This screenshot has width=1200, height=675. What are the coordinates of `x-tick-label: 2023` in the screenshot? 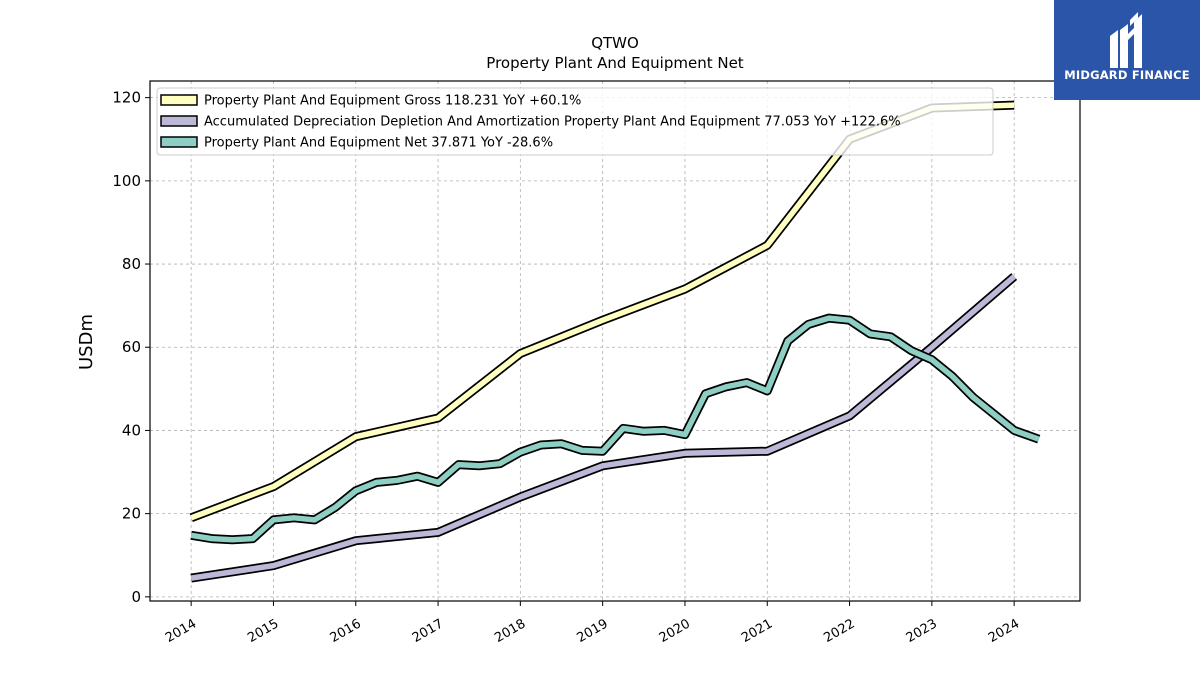 It's located at (922, 631).